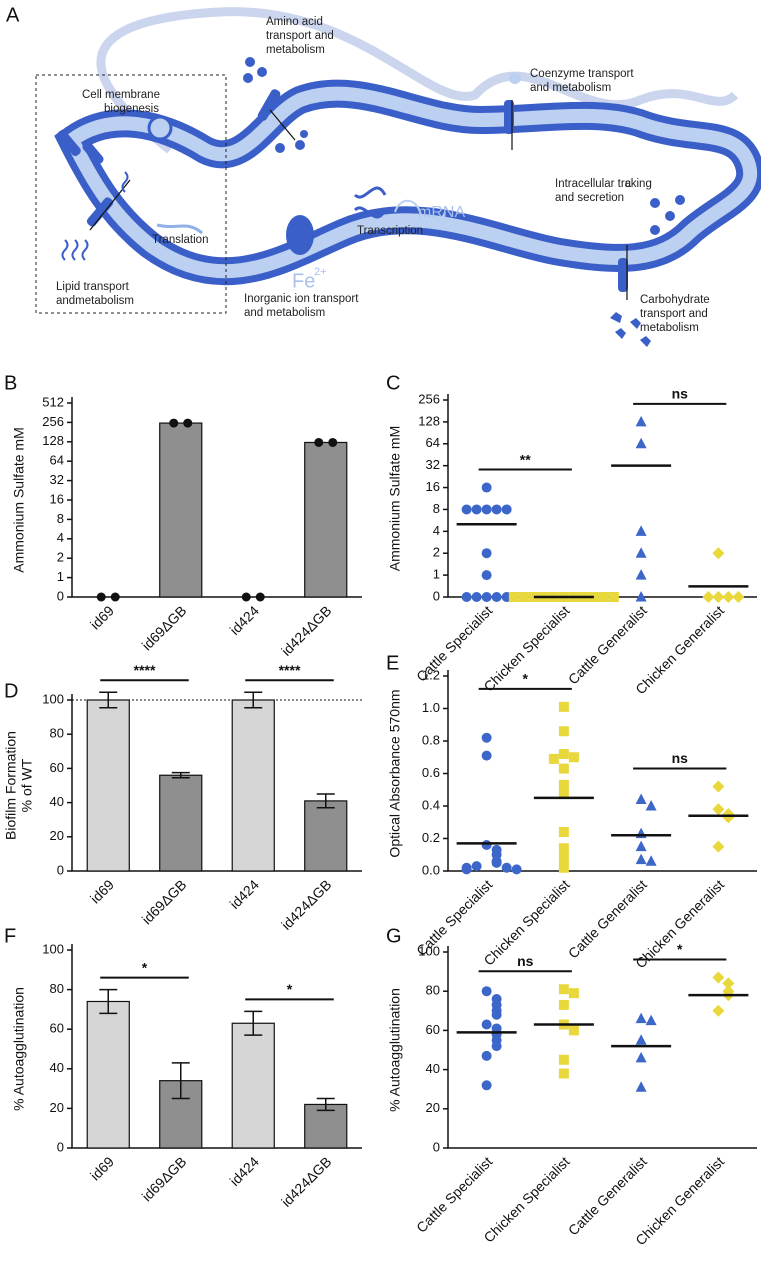 The height and width of the screenshot is (1278, 761). I want to click on y-tick-label: 40, so click(57, 801).